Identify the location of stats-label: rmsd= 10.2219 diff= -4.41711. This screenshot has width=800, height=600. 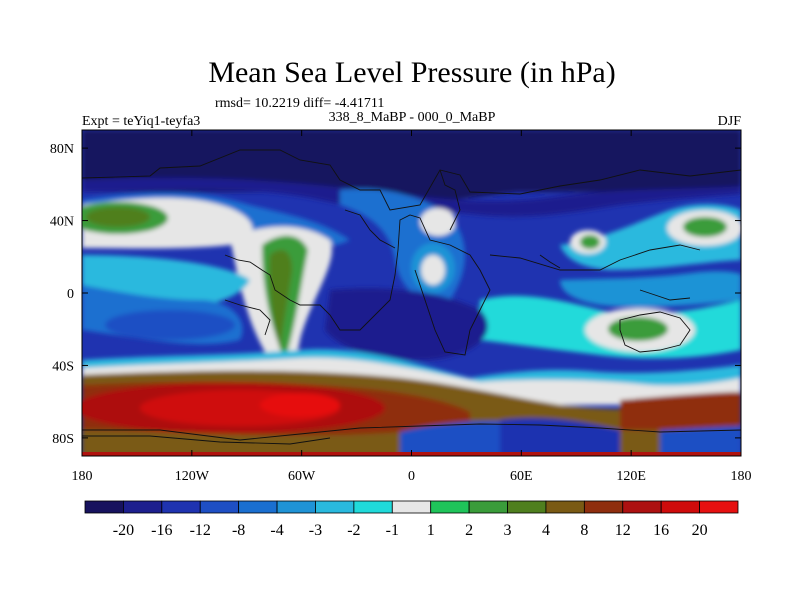
(299, 103).